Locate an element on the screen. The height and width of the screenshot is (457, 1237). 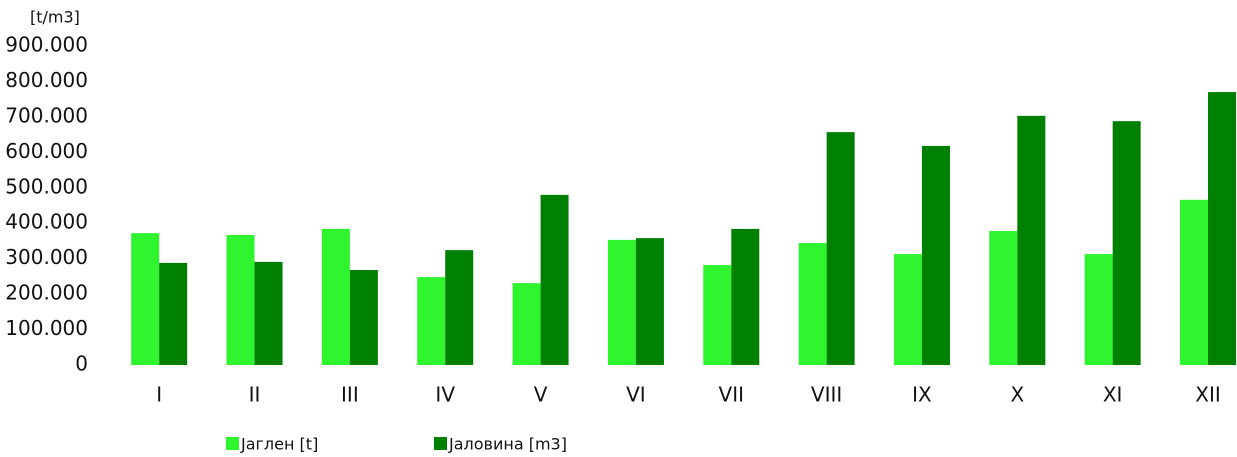
y-tick-label: 800.000 is located at coordinates (46, 80).